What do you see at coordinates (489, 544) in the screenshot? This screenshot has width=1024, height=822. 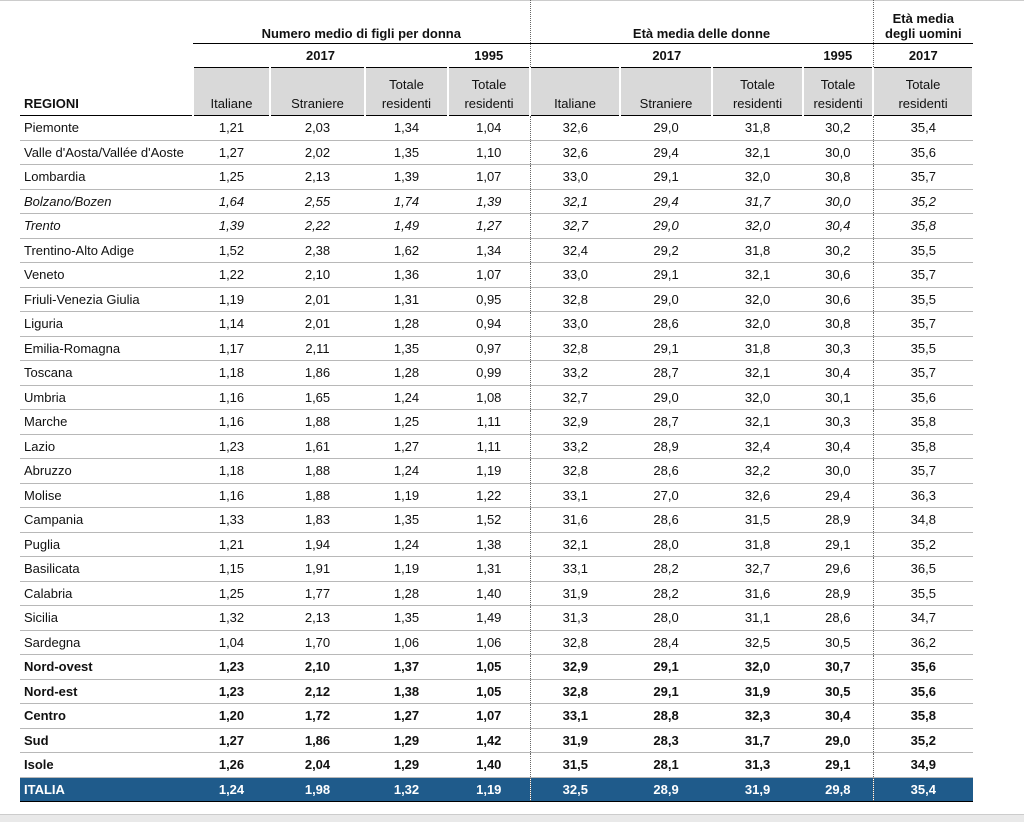 I see `value-cell: 1,38` at bounding box center [489, 544].